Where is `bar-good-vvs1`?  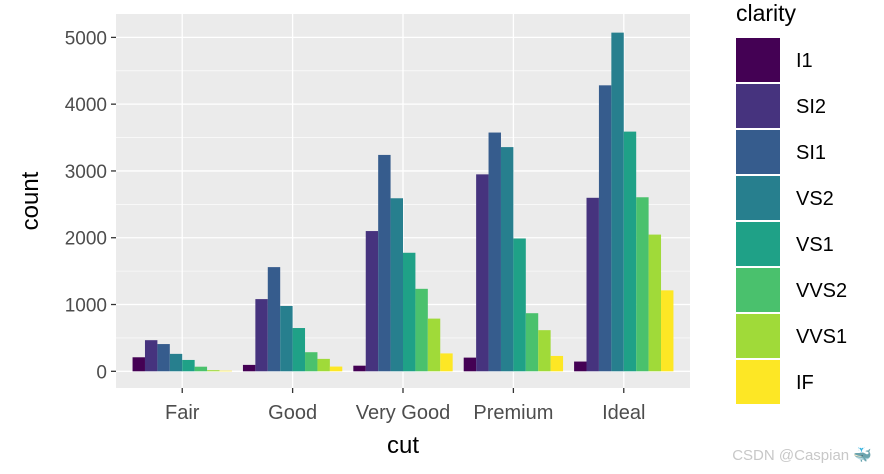 bar-good-vvs1 is located at coordinates (323, 365).